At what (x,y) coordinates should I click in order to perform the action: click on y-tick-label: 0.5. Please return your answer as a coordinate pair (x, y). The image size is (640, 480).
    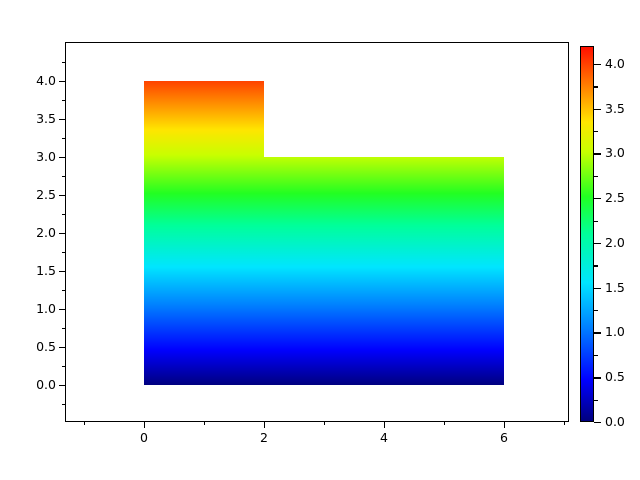
    Looking at the image, I should click on (46, 346).